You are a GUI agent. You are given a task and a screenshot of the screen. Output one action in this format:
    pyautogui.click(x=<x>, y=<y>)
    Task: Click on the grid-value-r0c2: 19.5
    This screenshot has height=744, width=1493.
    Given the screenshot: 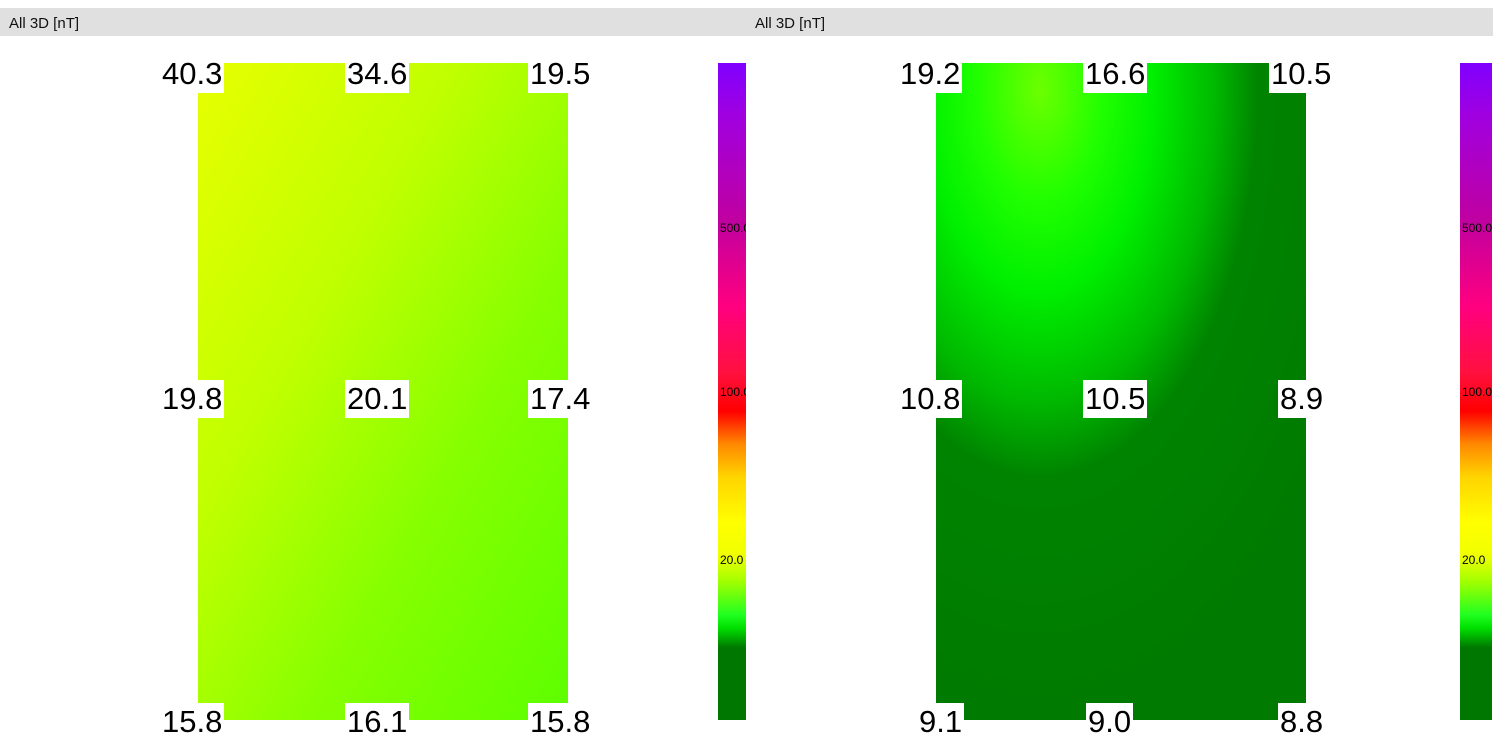 What is the action you would take?
    pyautogui.click(x=560, y=74)
    